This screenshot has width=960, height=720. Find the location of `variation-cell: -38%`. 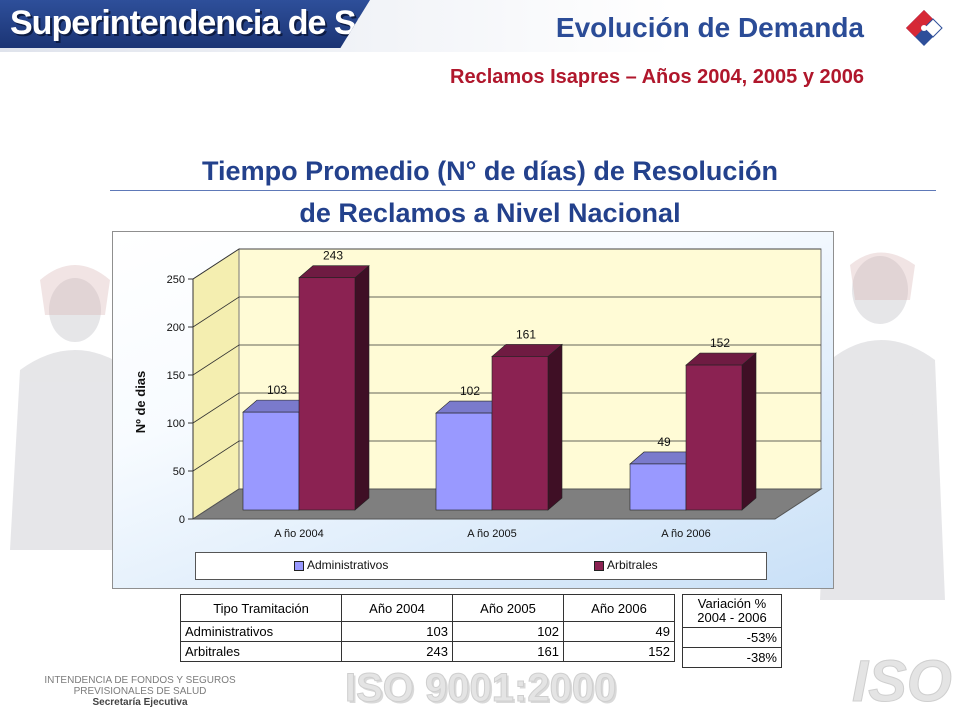

variation-cell: -38% is located at coordinates (732, 657).